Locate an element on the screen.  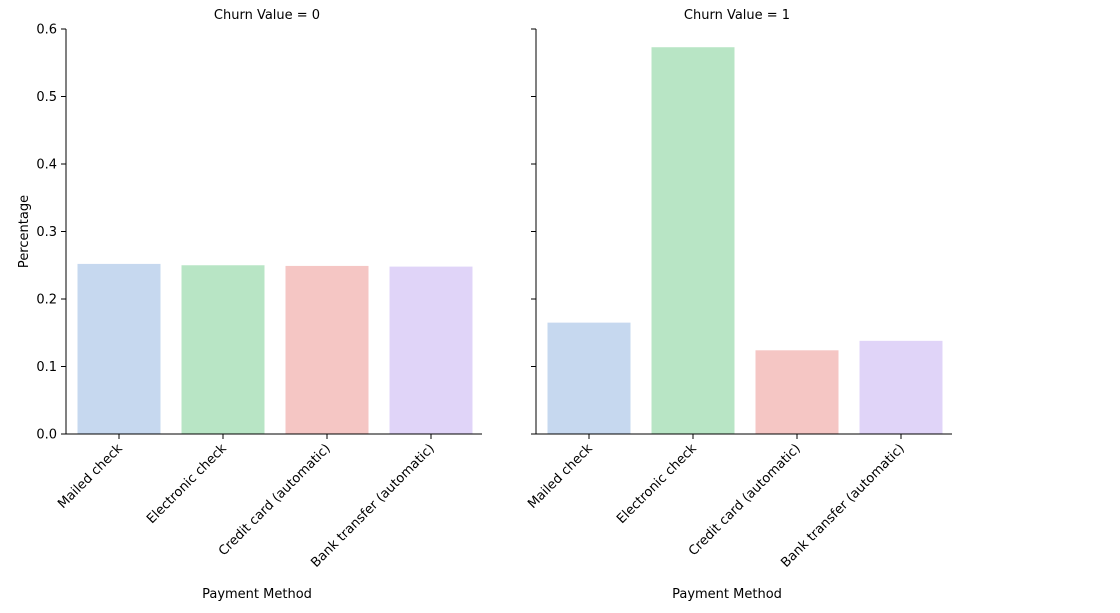
y-tick-label: 0.4 is located at coordinates (46, 165).